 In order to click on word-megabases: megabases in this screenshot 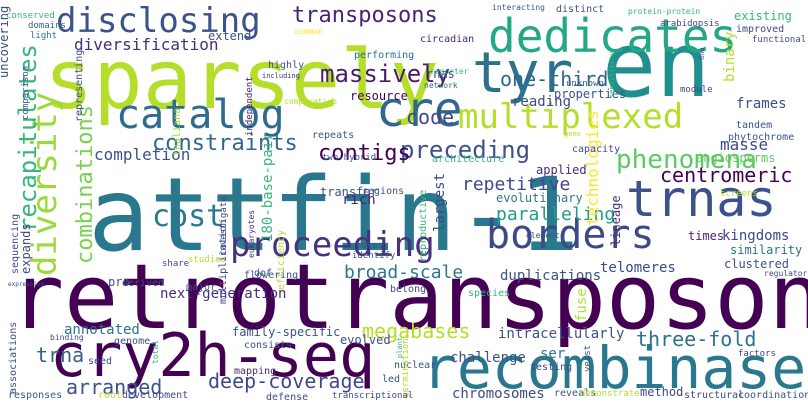, I will do `click(416, 331)`.